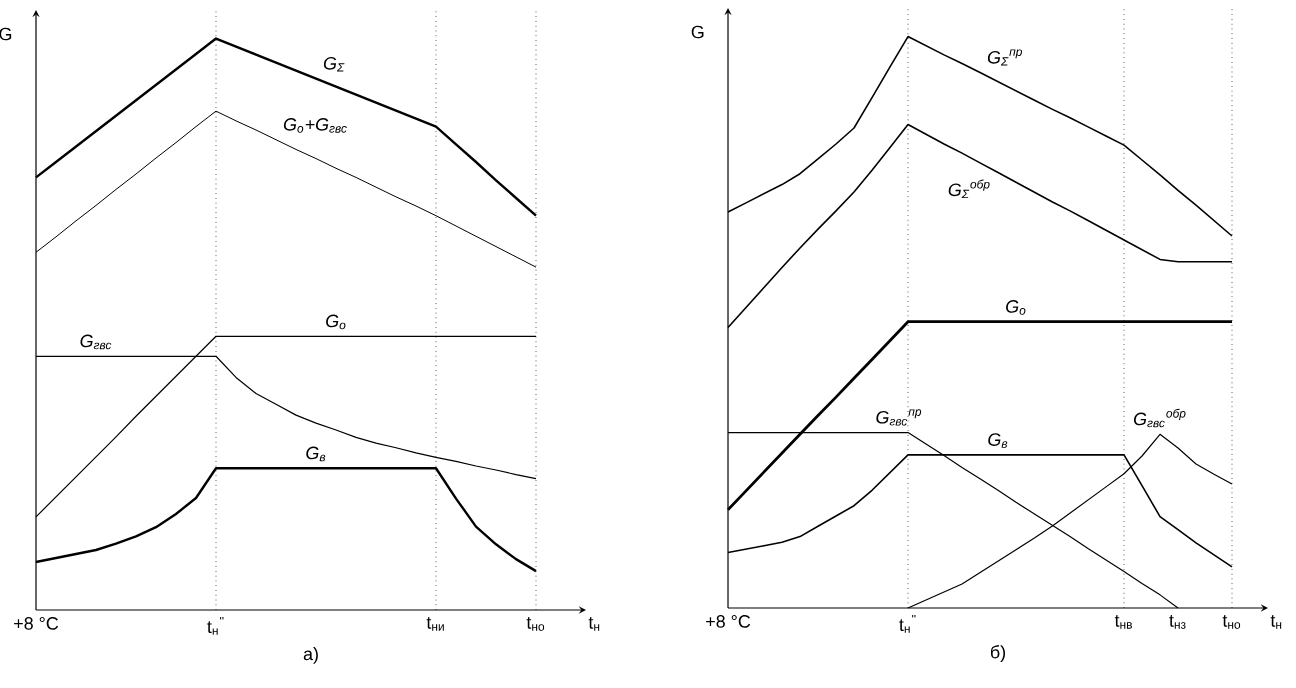  Describe the element at coordinates (1123, 622) in the screenshot. I see `x-tick-label: t$_{нв}$` at that location.